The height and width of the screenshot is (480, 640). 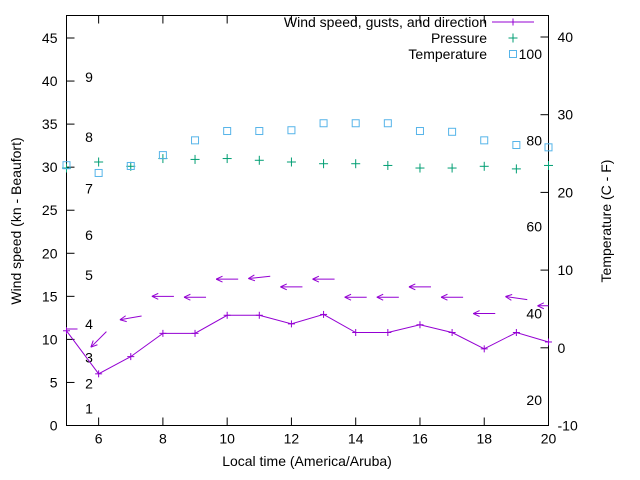 What do you see at coordinates (89, 383) in the screenshot?
I see `beaufort-label: 2` at bounding box center [89, 383].